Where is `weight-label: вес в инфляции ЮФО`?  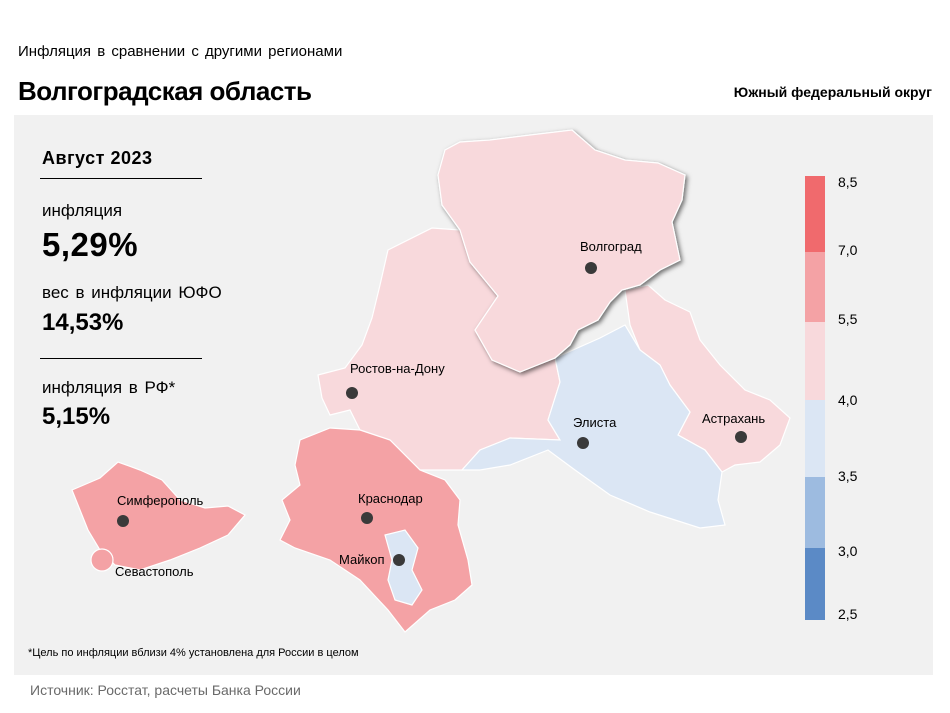
weight-label: вес в инфляции ЮФО is located at coordinates (132, 292).